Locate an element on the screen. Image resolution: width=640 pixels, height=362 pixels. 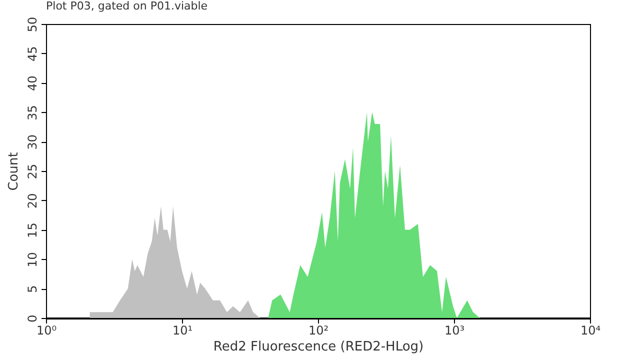
y-tick-label: 0 is located at coordinates (33, 318).